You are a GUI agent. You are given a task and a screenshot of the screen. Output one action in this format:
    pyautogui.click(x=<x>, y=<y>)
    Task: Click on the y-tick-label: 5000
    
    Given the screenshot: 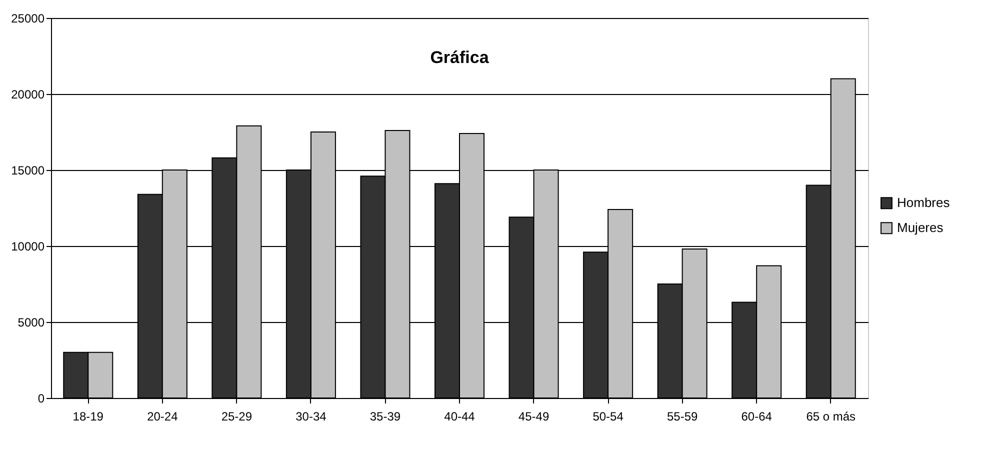 What is the action you would take?
    pyautogui.click(x=31, y=323)
    